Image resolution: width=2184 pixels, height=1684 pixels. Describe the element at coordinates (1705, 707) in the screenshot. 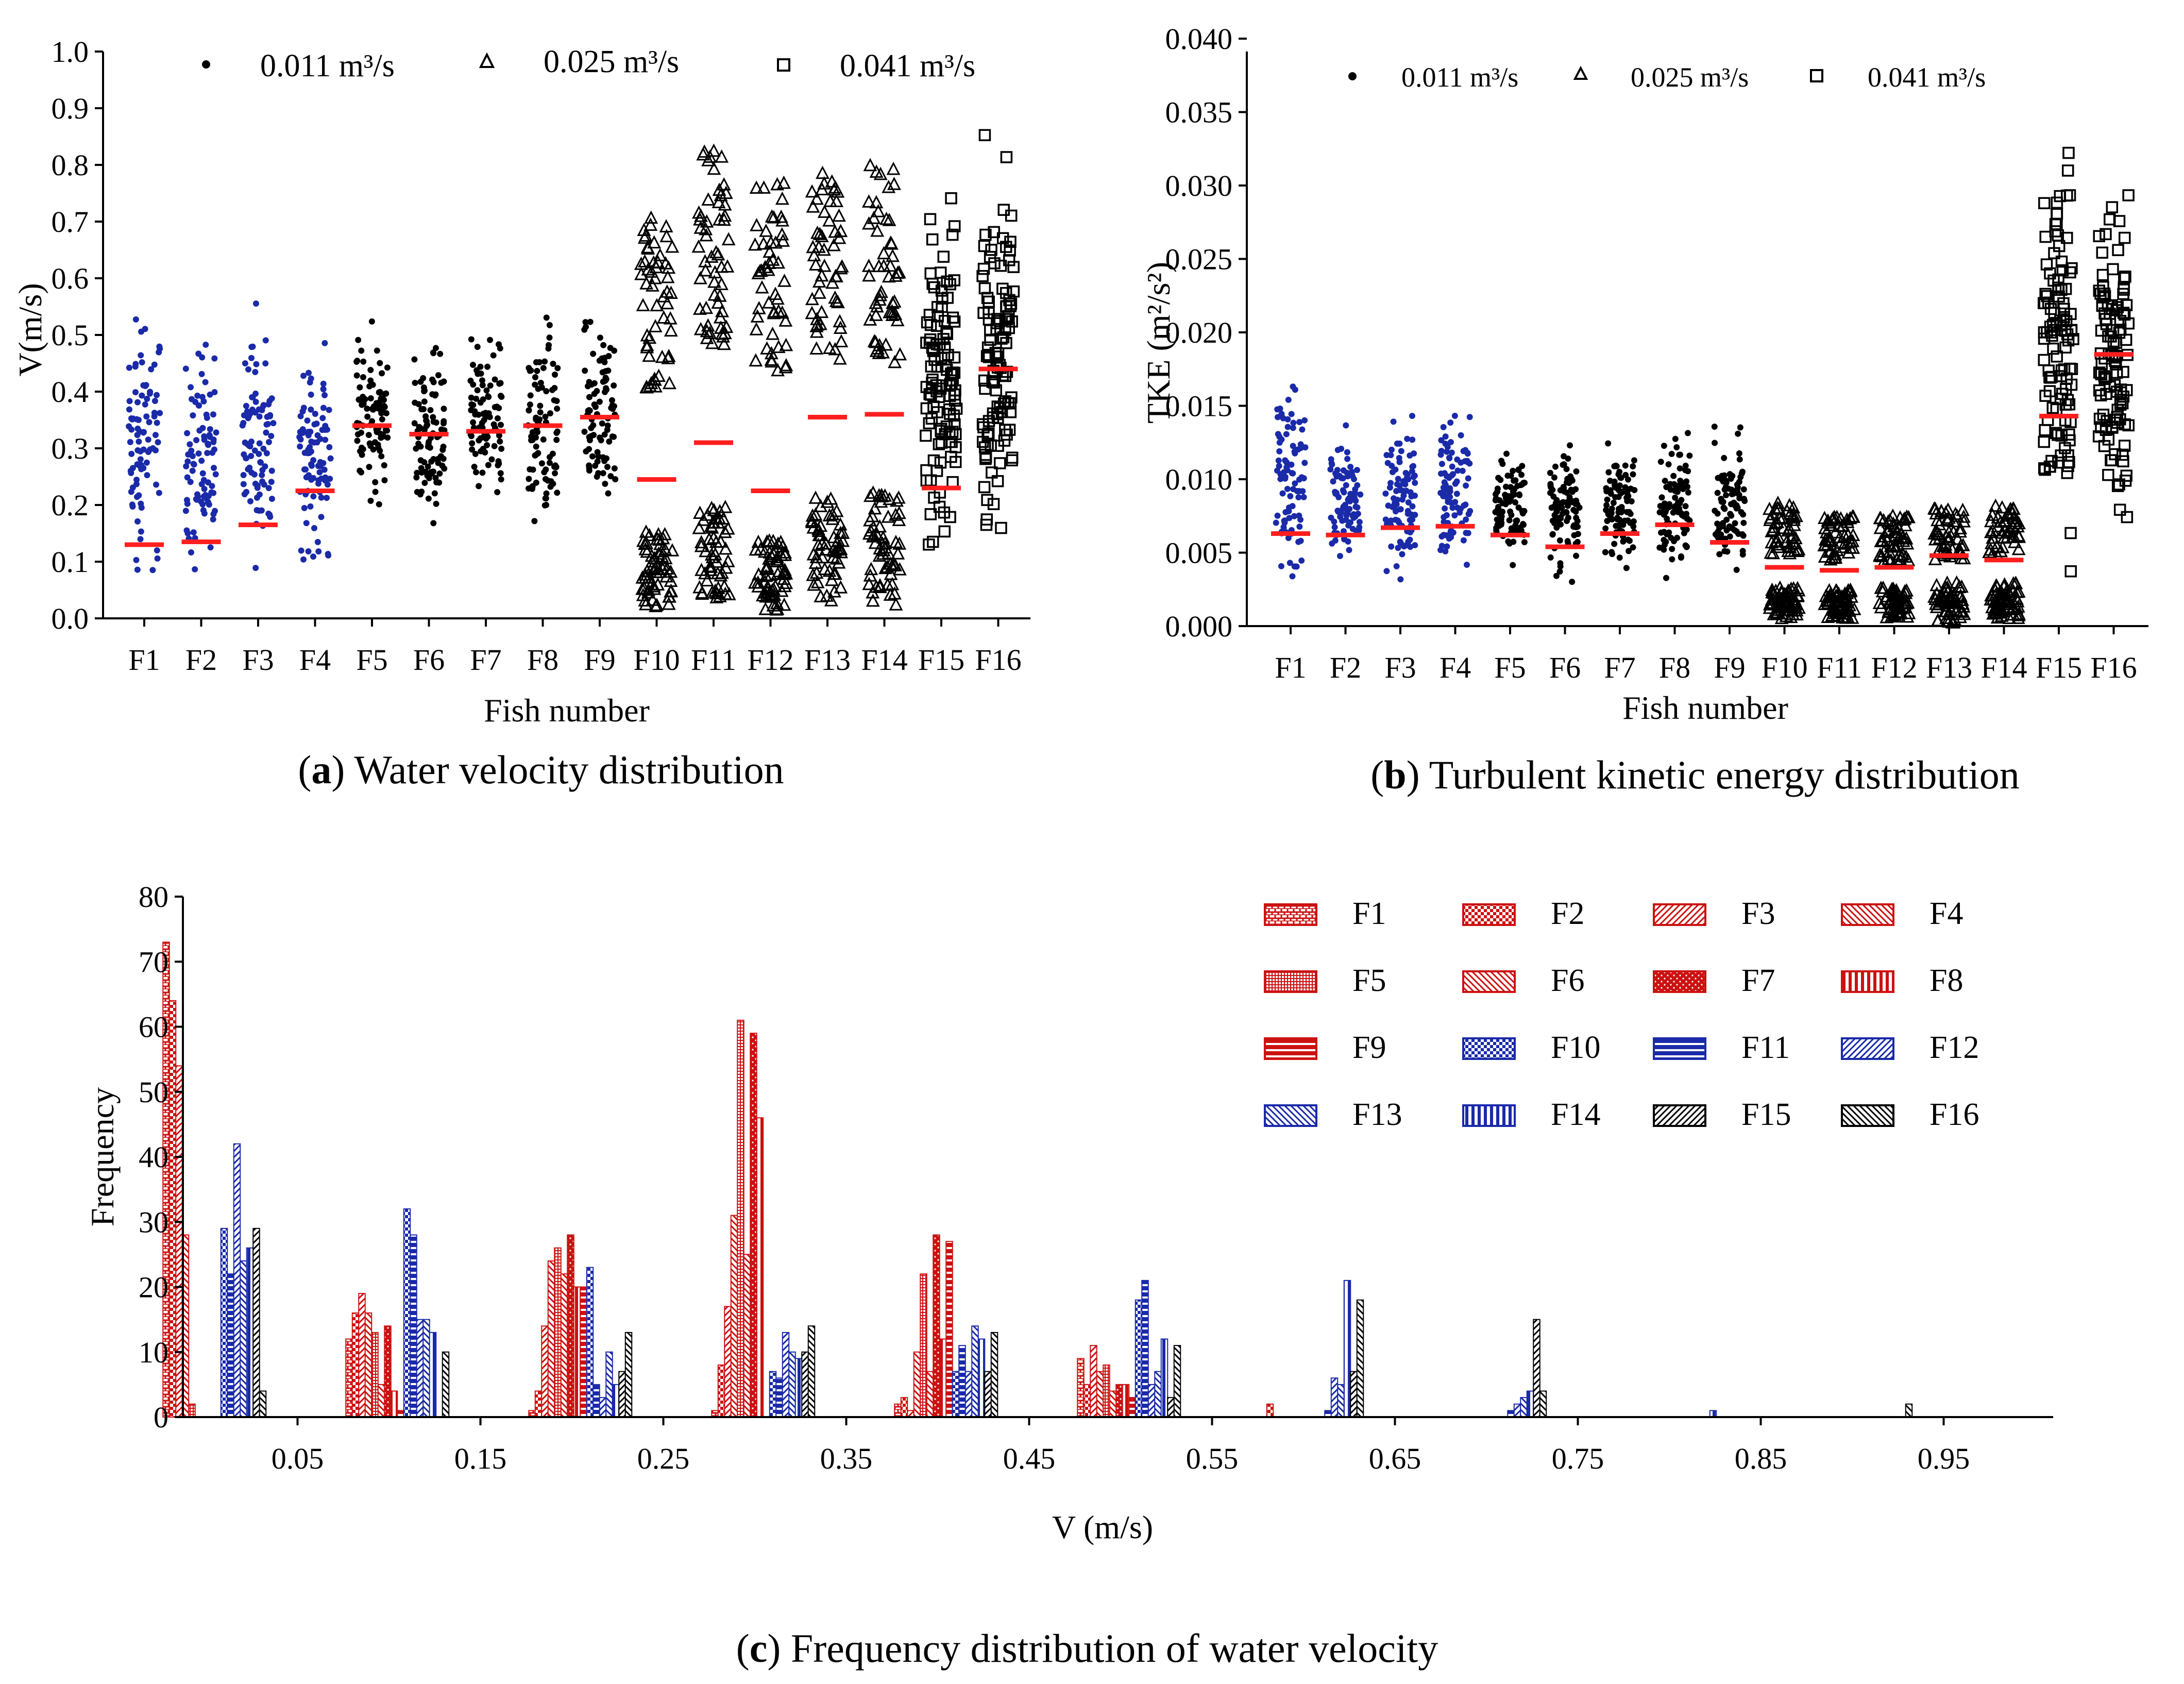

I see `panel-b-x-axis-label: Fish number` at that location.